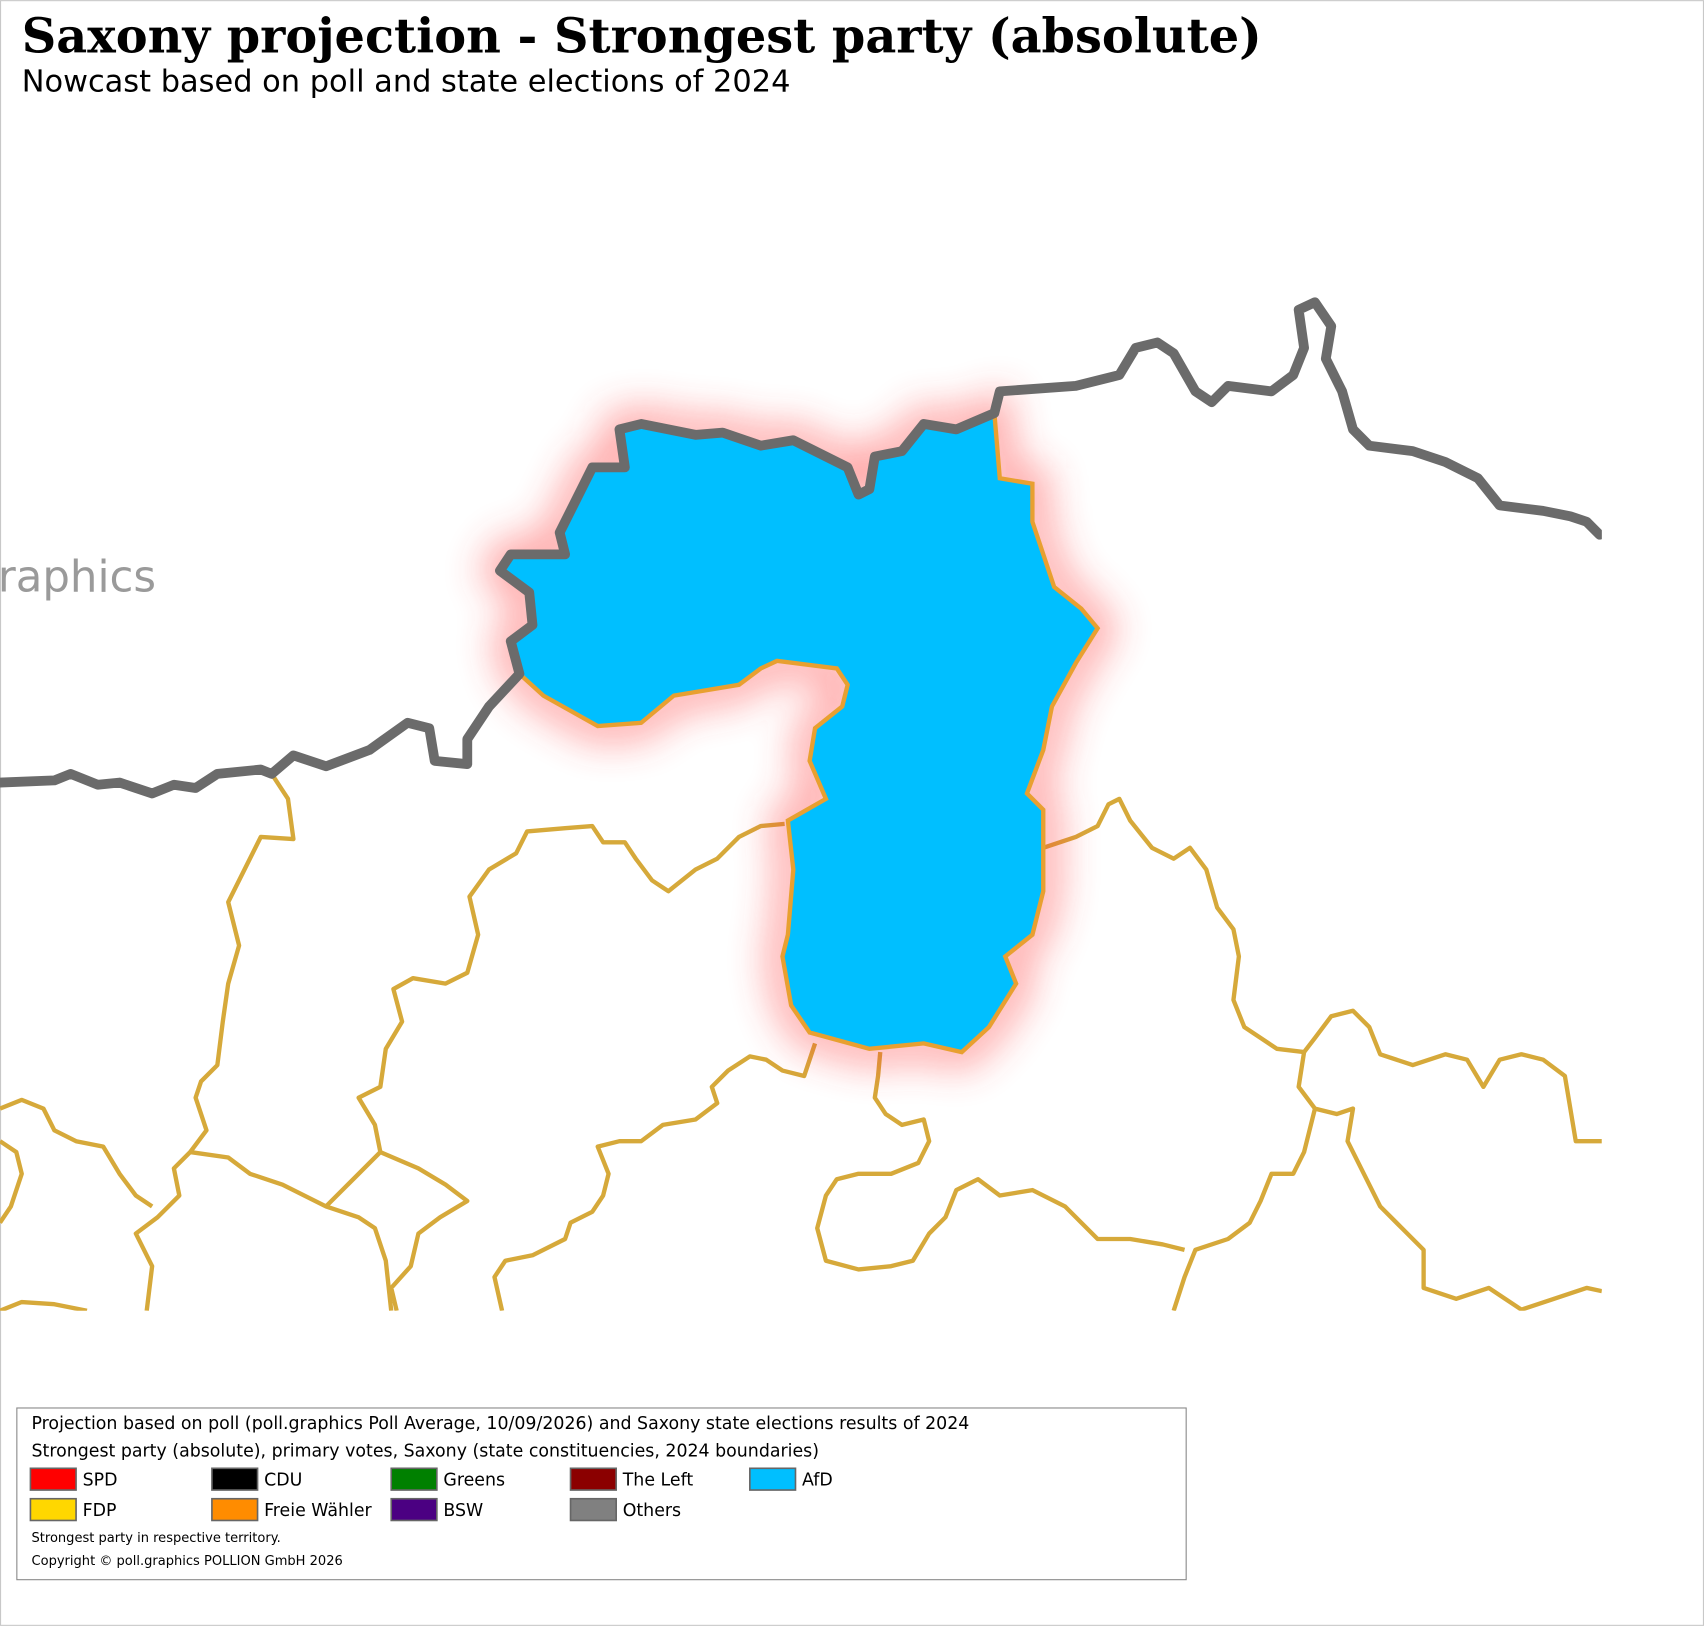 The width and height of the screenshot is (1704, 1626). What do you see at coordinates (652, 1511) in the screenshot?
I see `legend-label: Others` at bounding box center [652, 1511].